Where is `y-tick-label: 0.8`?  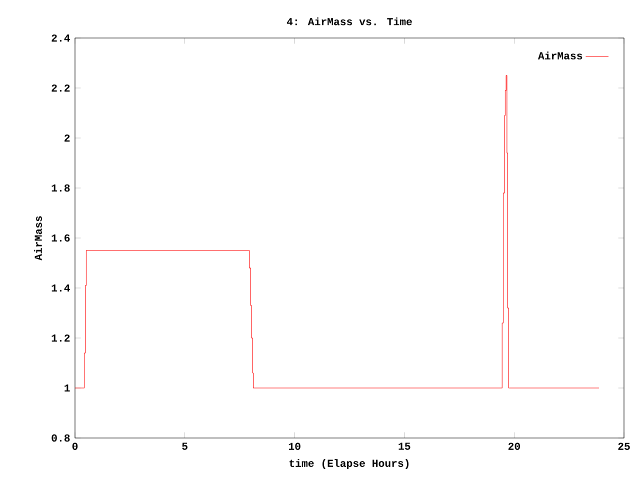
y-tick-label: 0.8 is located at coordinates (61, 438).